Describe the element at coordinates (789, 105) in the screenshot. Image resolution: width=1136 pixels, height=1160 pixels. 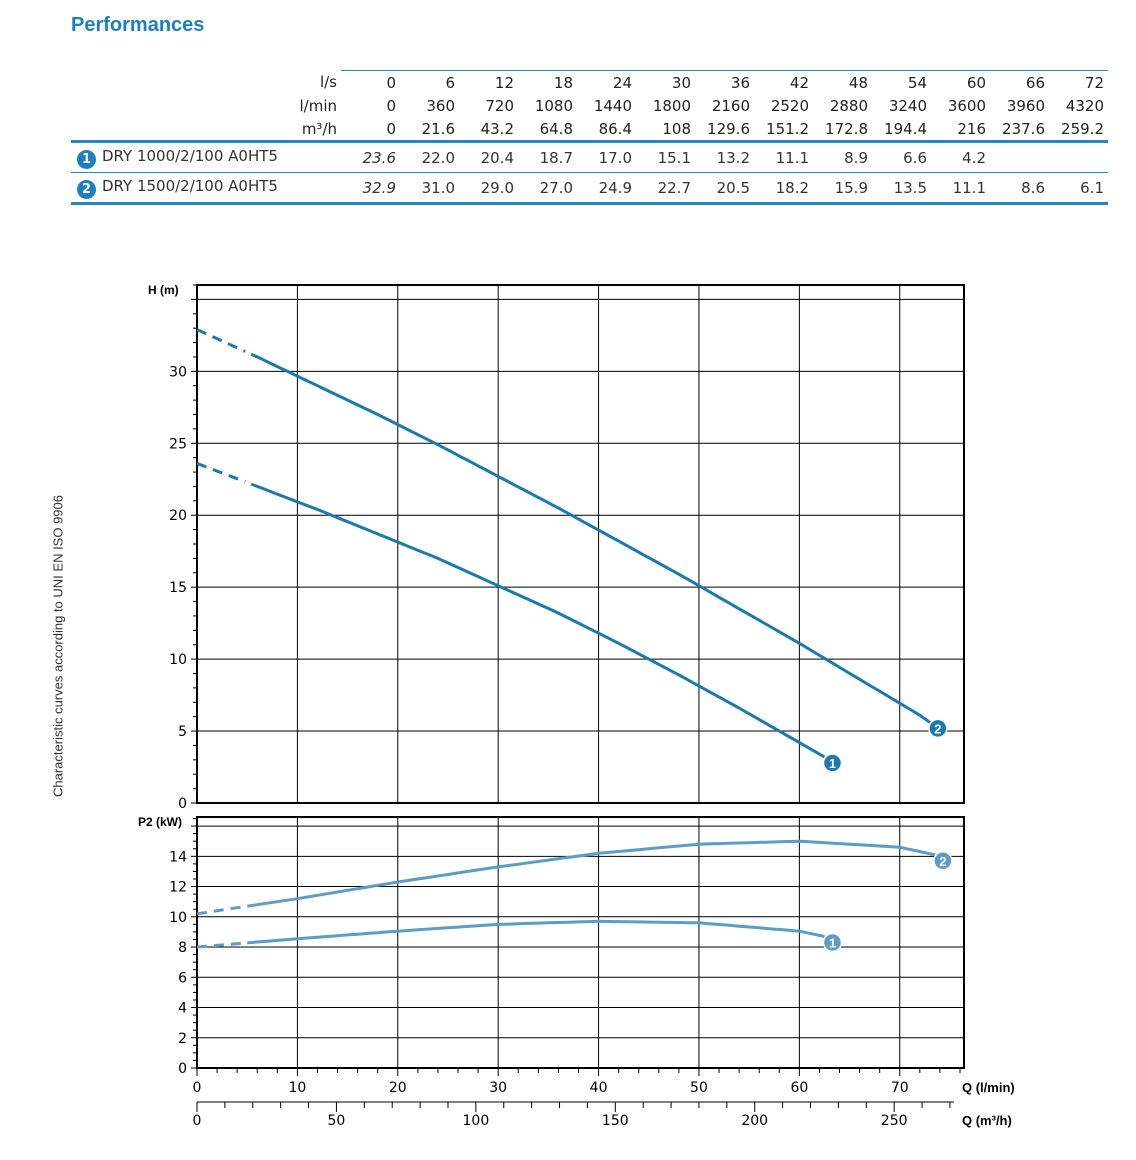
I see `flow-cell: 2520` at that location.